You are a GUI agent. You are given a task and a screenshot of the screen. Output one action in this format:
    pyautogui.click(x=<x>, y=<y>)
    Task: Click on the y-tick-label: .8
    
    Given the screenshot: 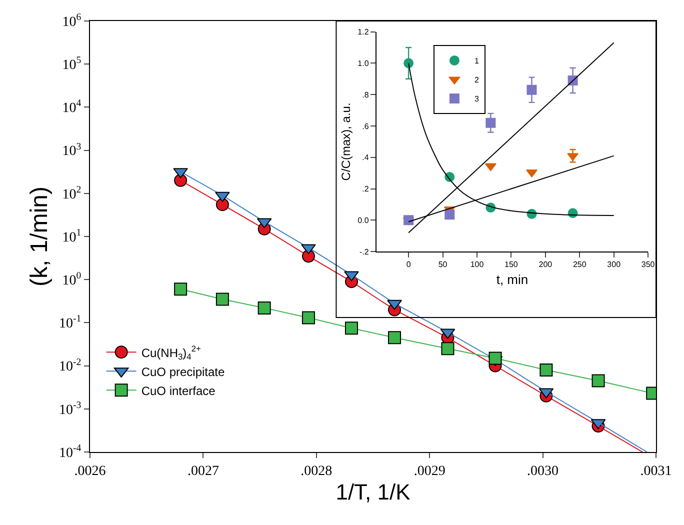 What is the action you would take?
    pyautogui.click(x=366, y=95)
    